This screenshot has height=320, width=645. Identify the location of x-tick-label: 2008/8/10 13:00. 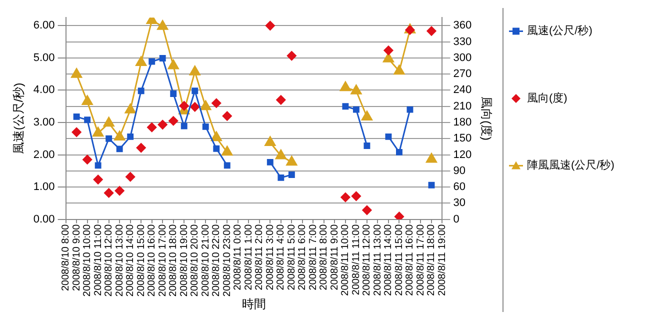
(120, 260).